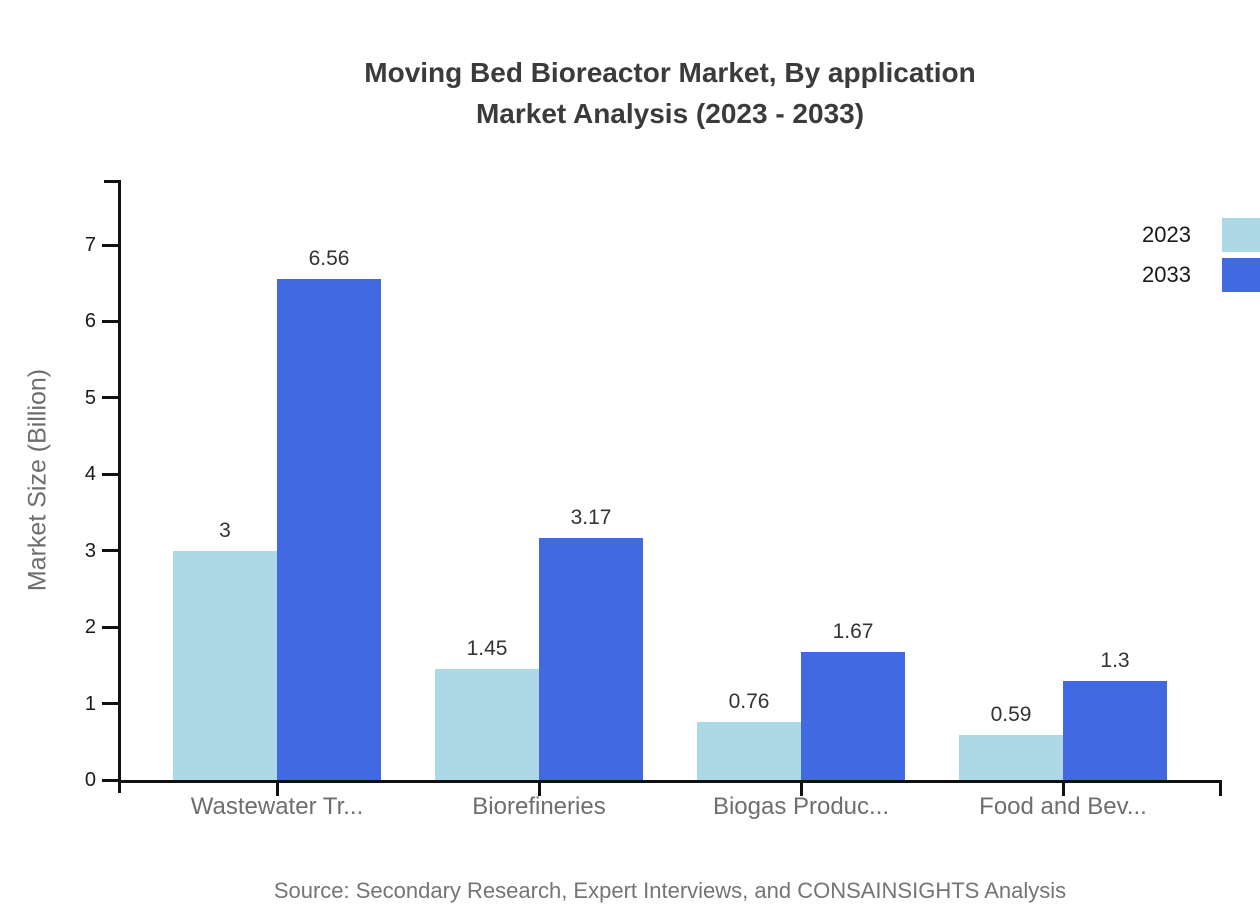 This screenshot has height=920, width=1260. What do you see at coordinates (1220, 788) in the screenshot?
I see `x-axis-end-cap` at bounding box center [1220, 788].